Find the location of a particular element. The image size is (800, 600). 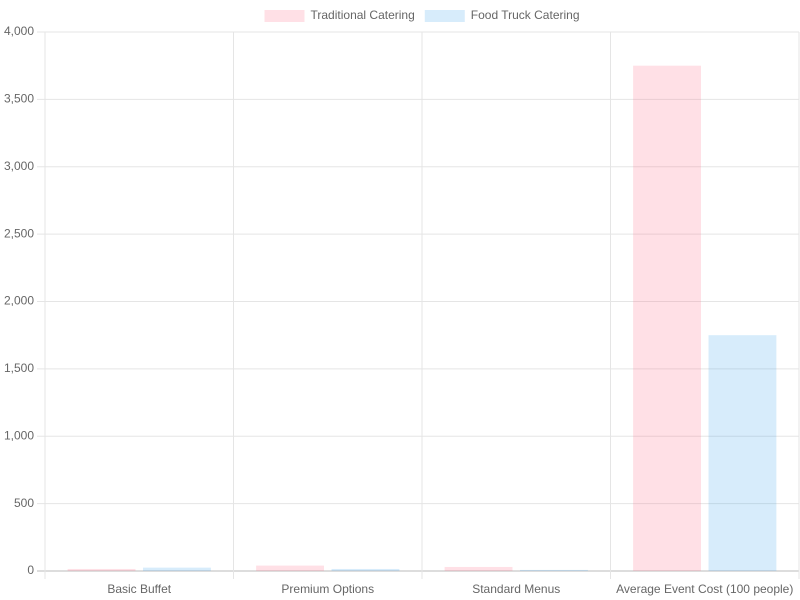

legend-label: Food Truck Catering is located at coordinates (525, 15).